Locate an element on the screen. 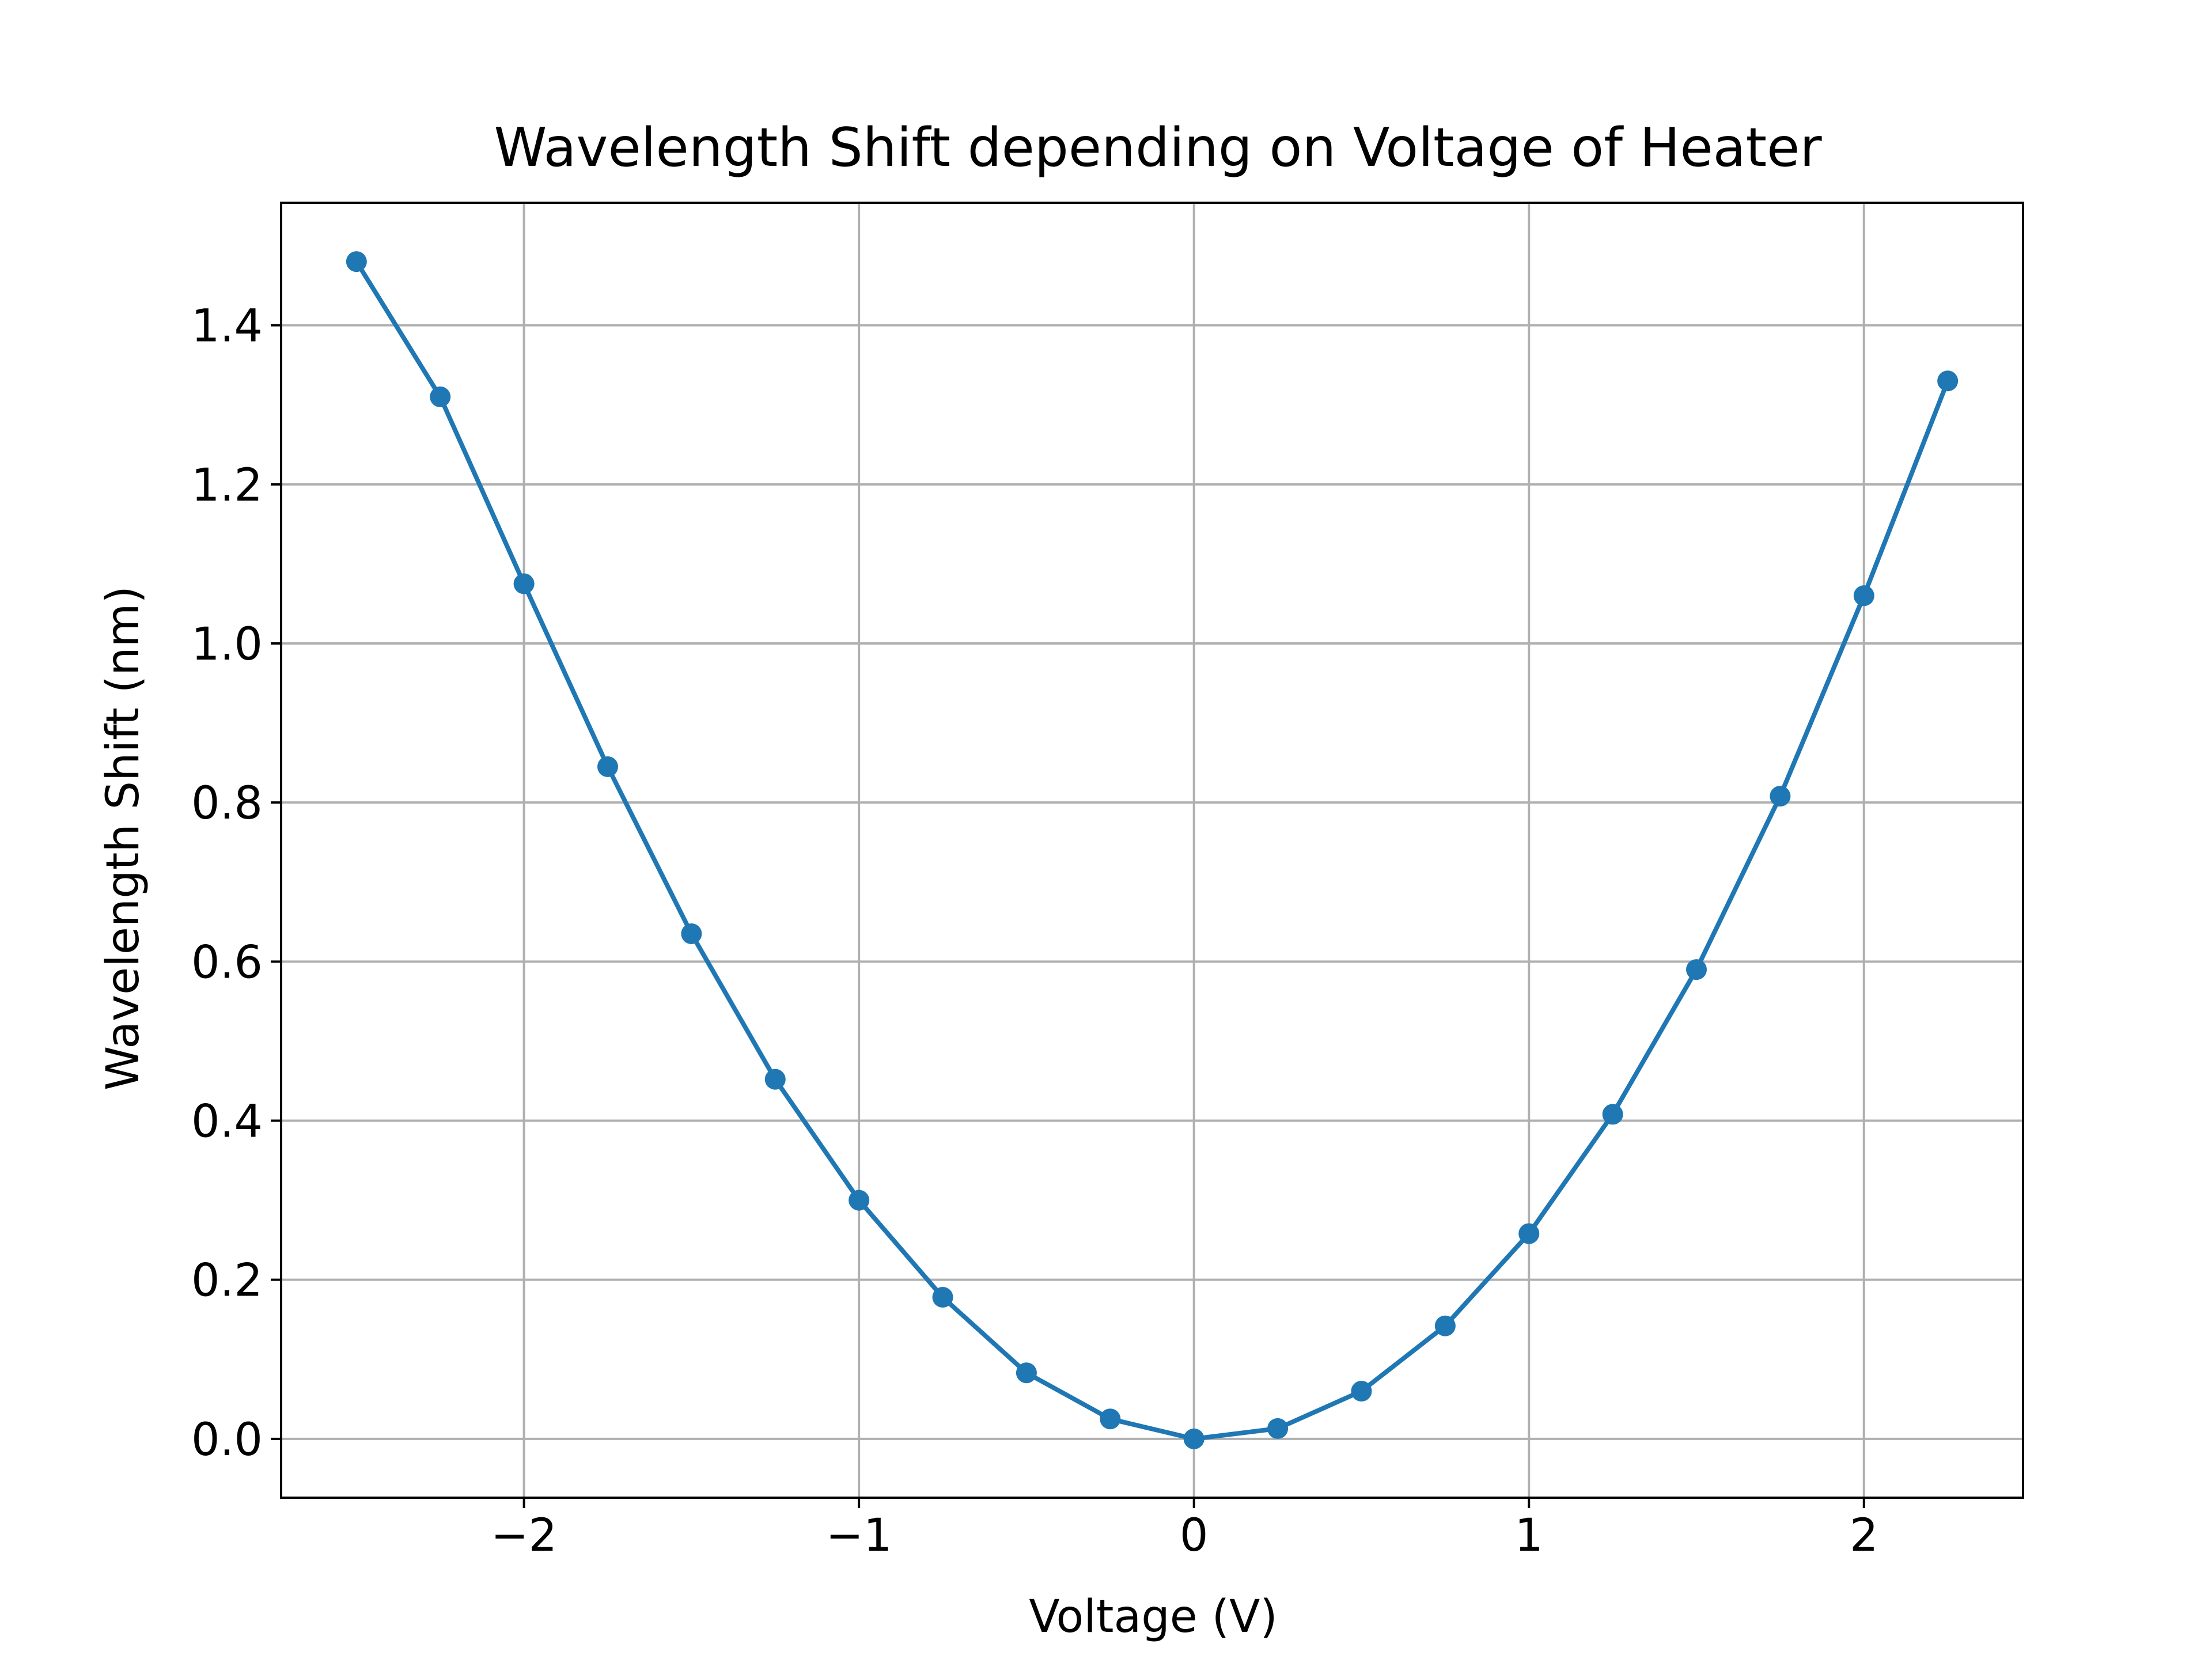 The image size is (2212, 1659). y-tick-label: 0.4 is located at coordinates (227, 1121).